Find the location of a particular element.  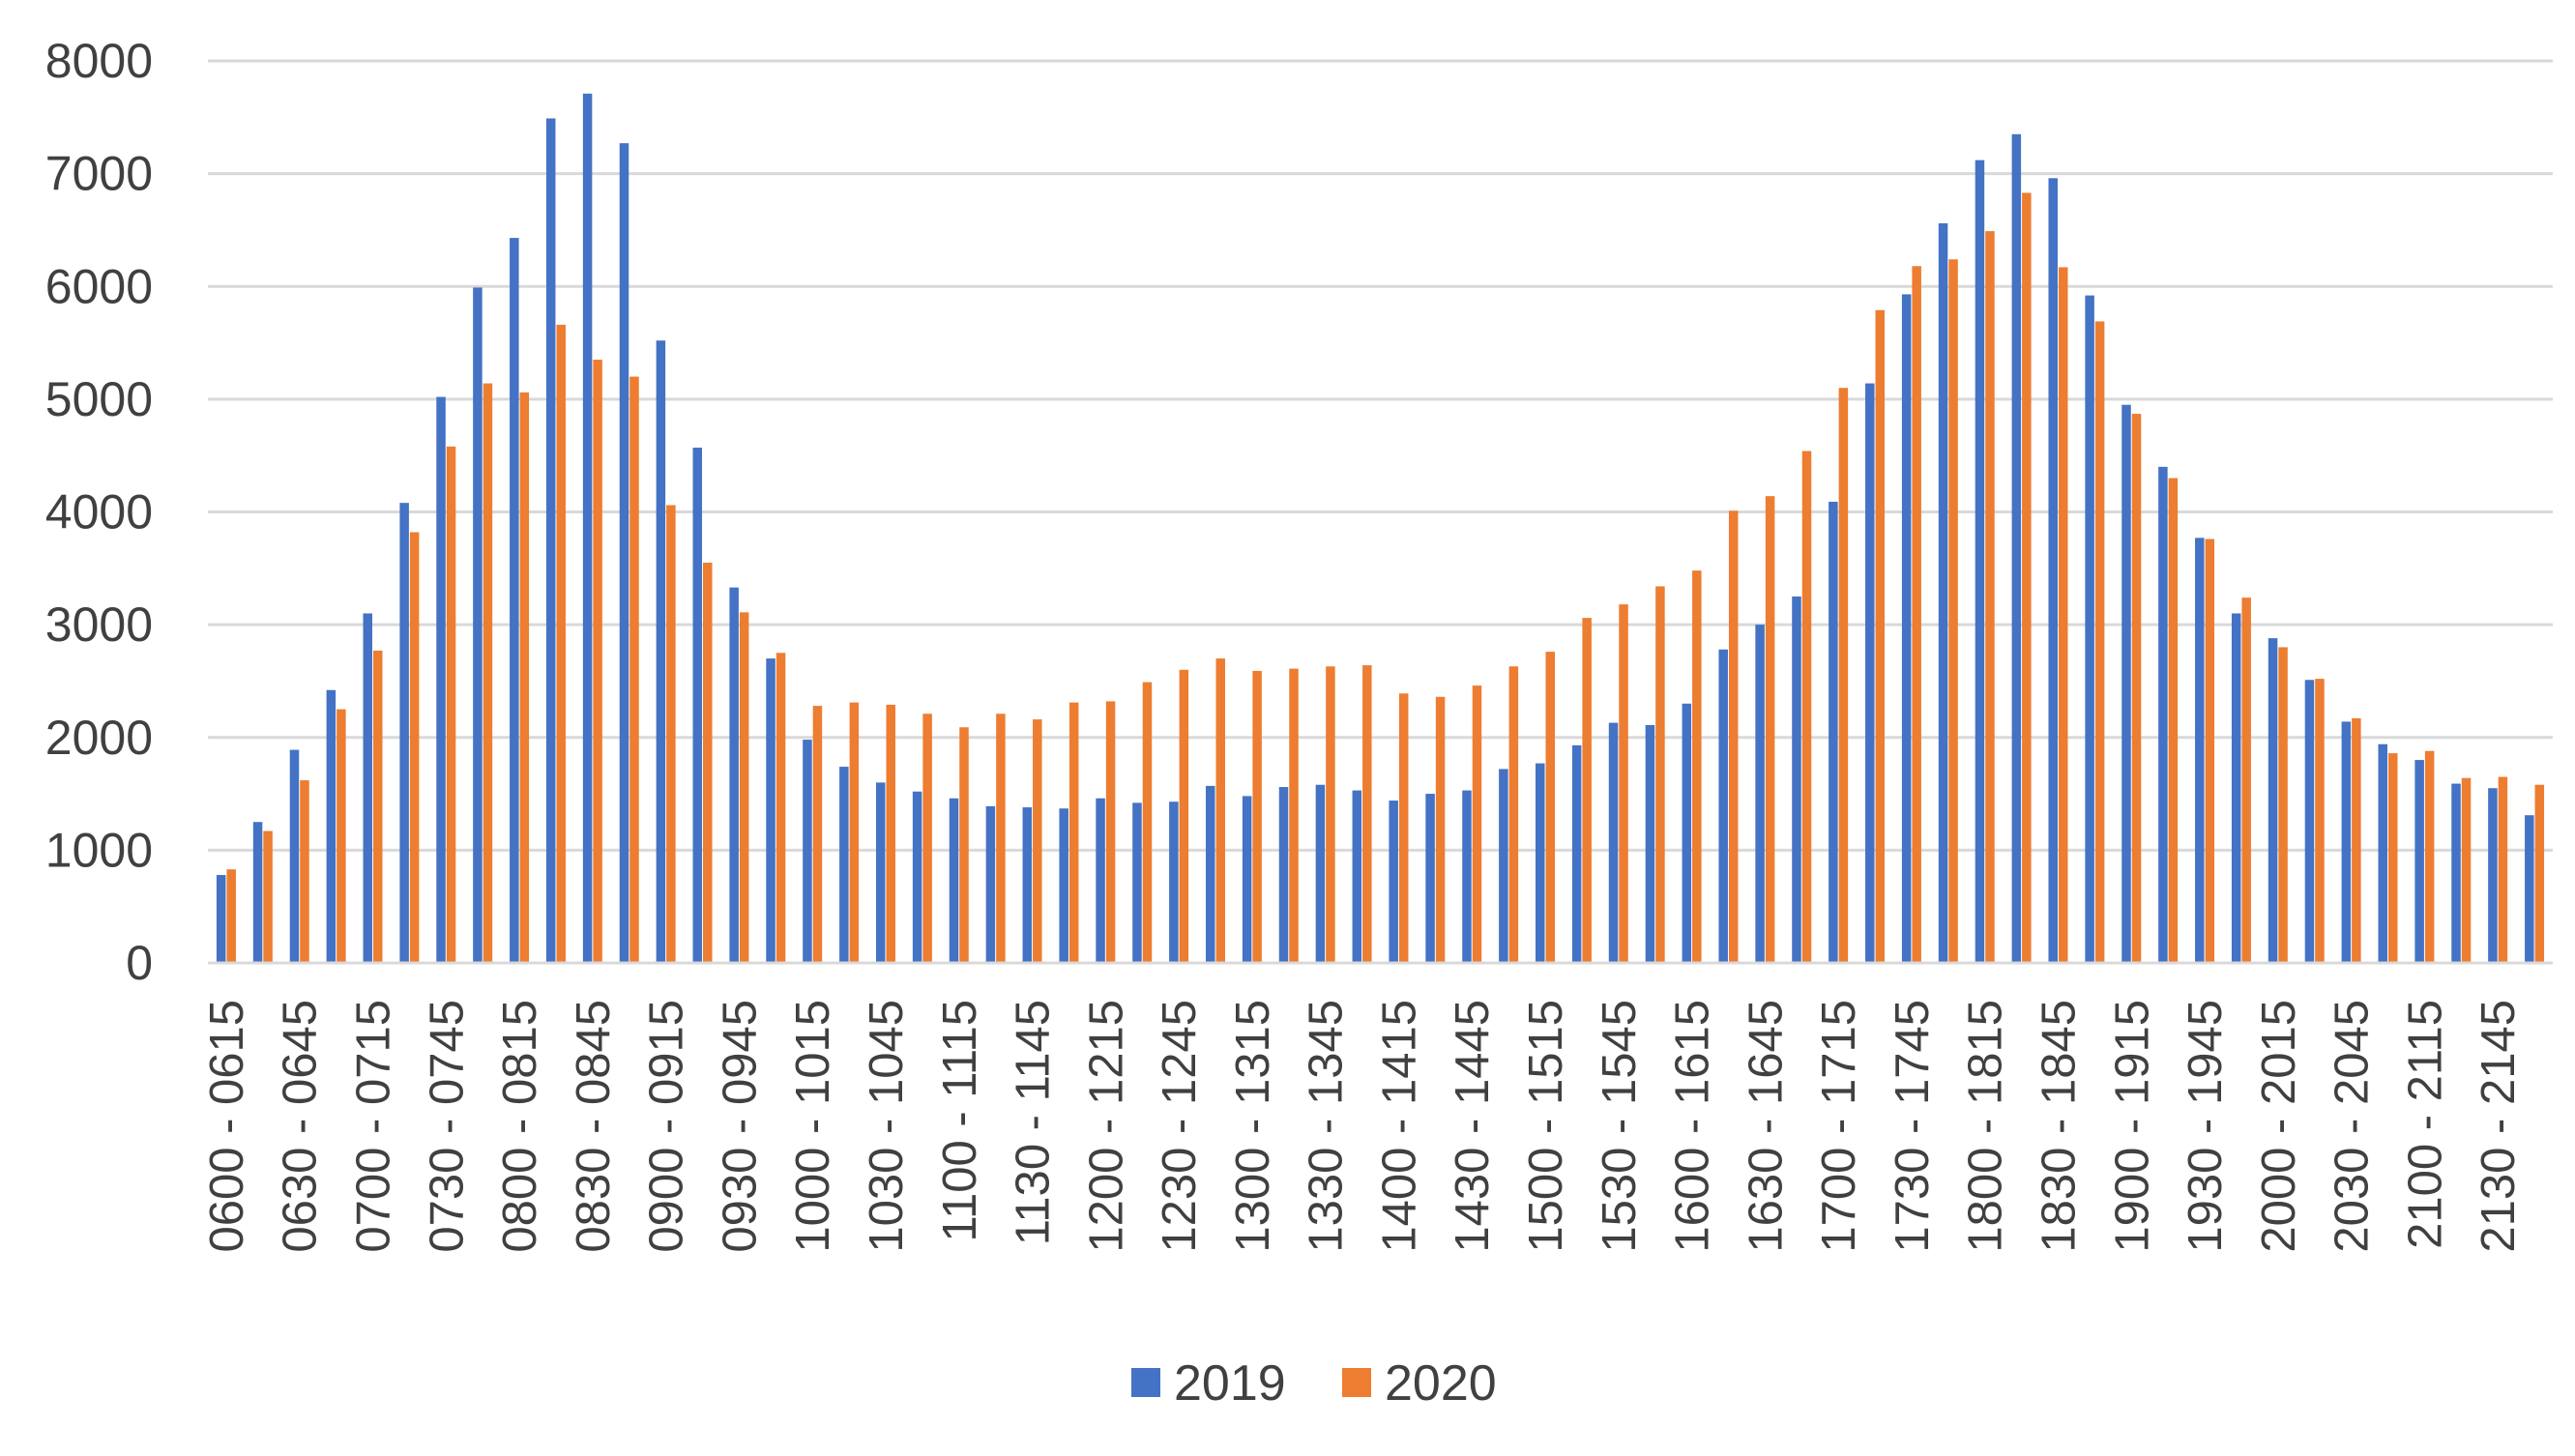

x-tick-label: 1330 - 1345 is located at coordinates (1327, 1126).